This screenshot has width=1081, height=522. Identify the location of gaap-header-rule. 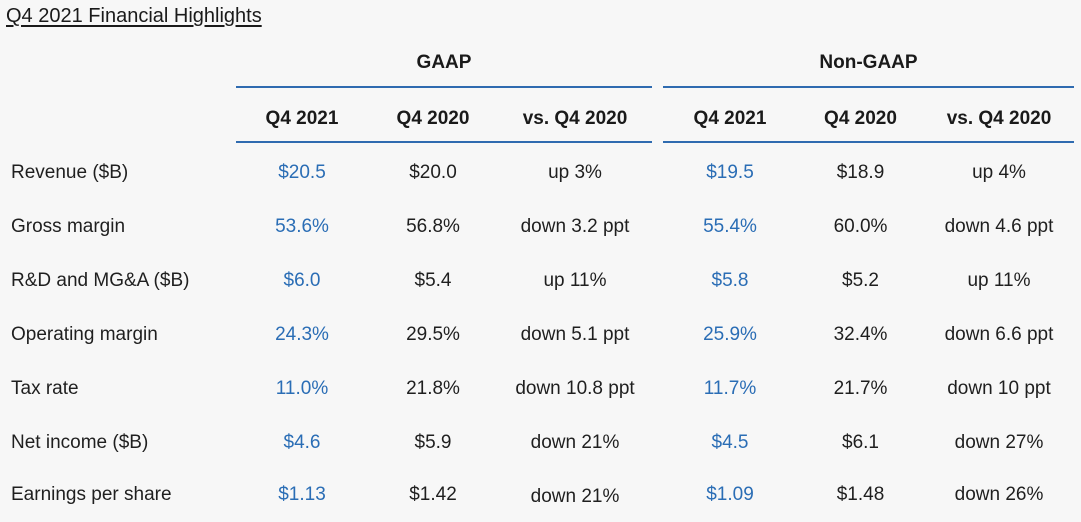
(444, 142).